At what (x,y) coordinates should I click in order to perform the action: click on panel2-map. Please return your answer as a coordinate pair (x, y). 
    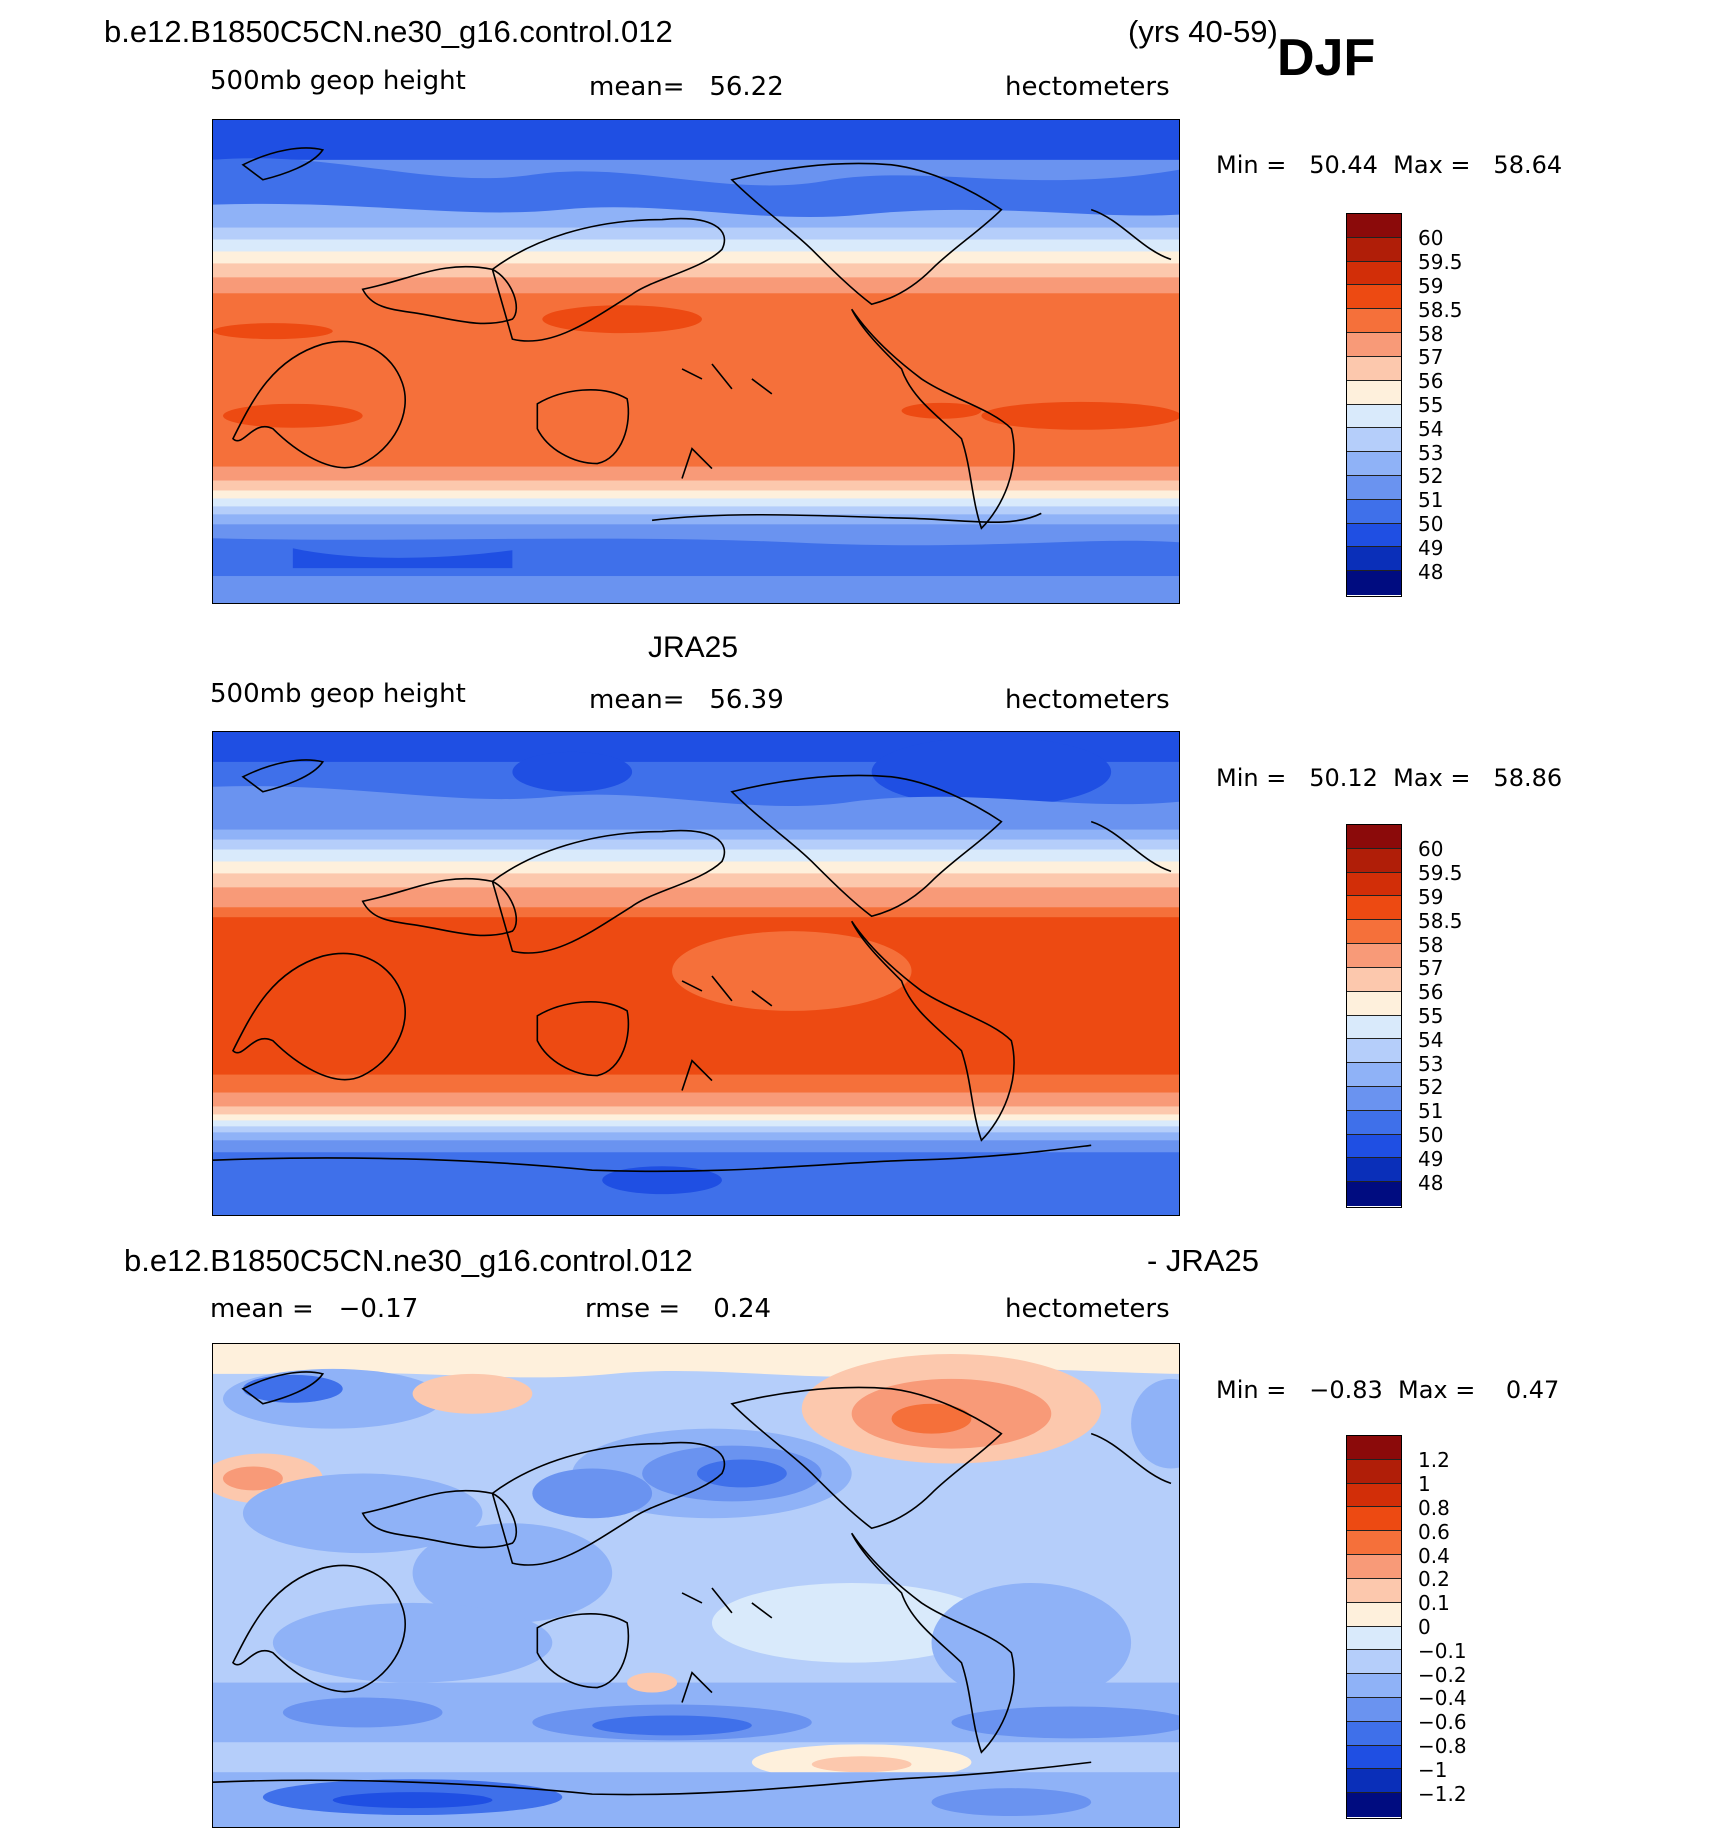
    Looking at the image, I should click on (696, 973).